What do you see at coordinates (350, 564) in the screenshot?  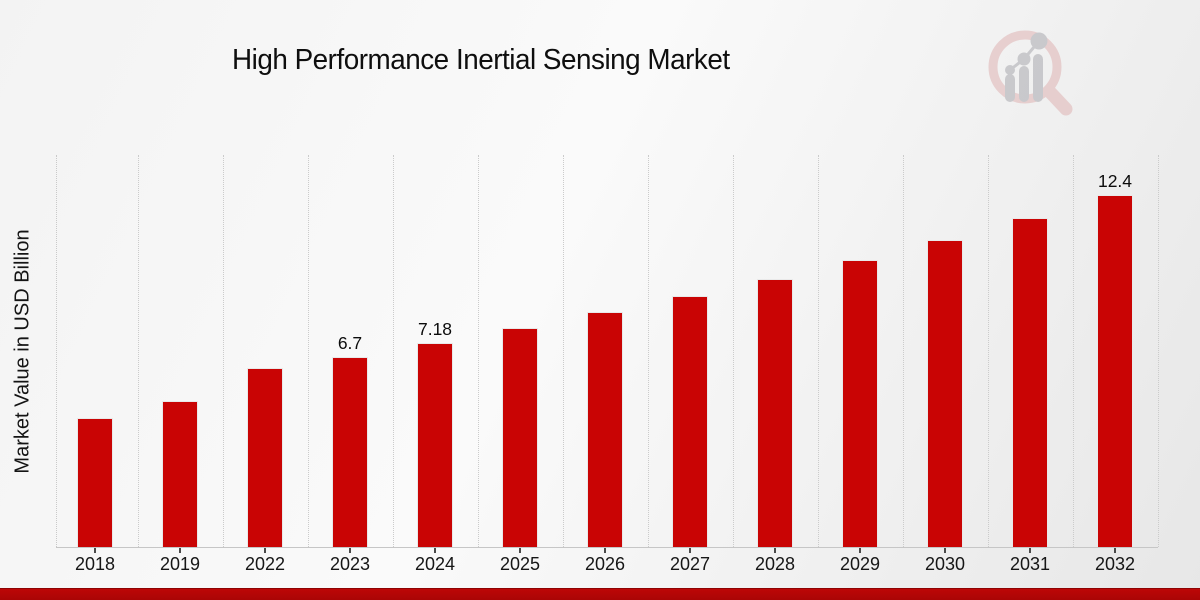 I see `x-tick-label-2023: 2023` at bounding box center [350, 564].